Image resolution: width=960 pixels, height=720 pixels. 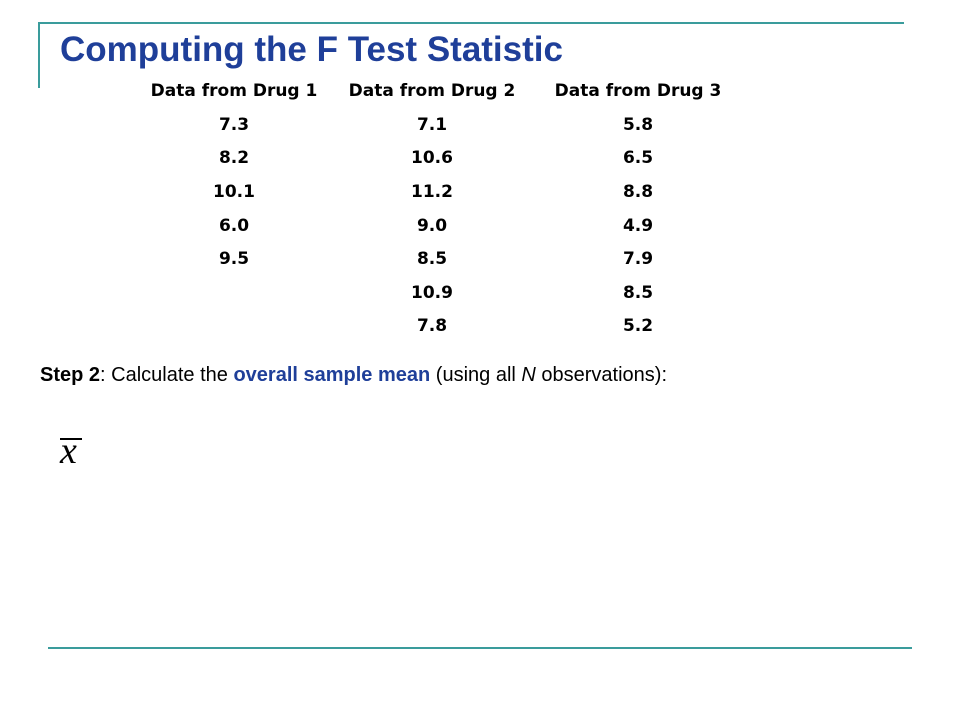 I want to click on step-highlight: overall sample mean, so click(x=332, y=375).